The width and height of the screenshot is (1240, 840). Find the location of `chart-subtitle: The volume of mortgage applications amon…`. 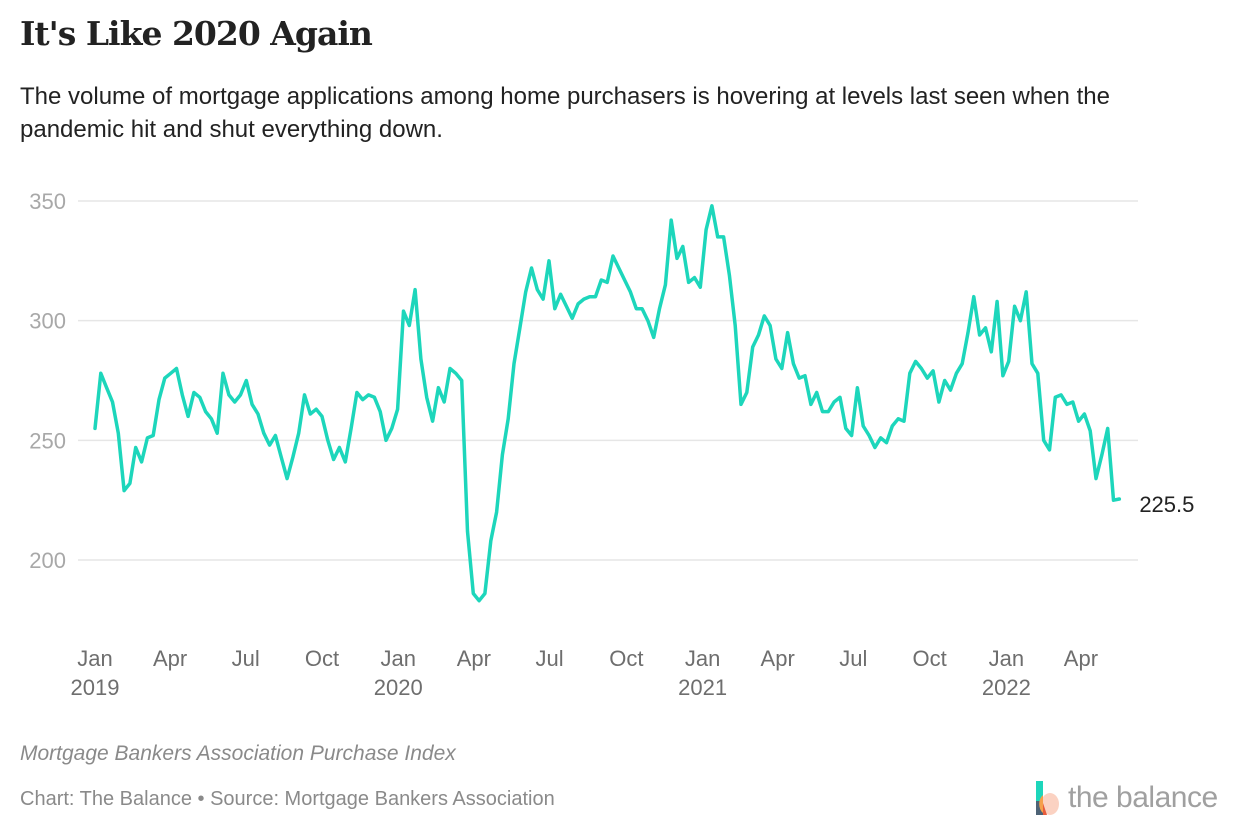

chart-subtitle: The volume of mortgage applications amon… is located at coordinates (565, 113).